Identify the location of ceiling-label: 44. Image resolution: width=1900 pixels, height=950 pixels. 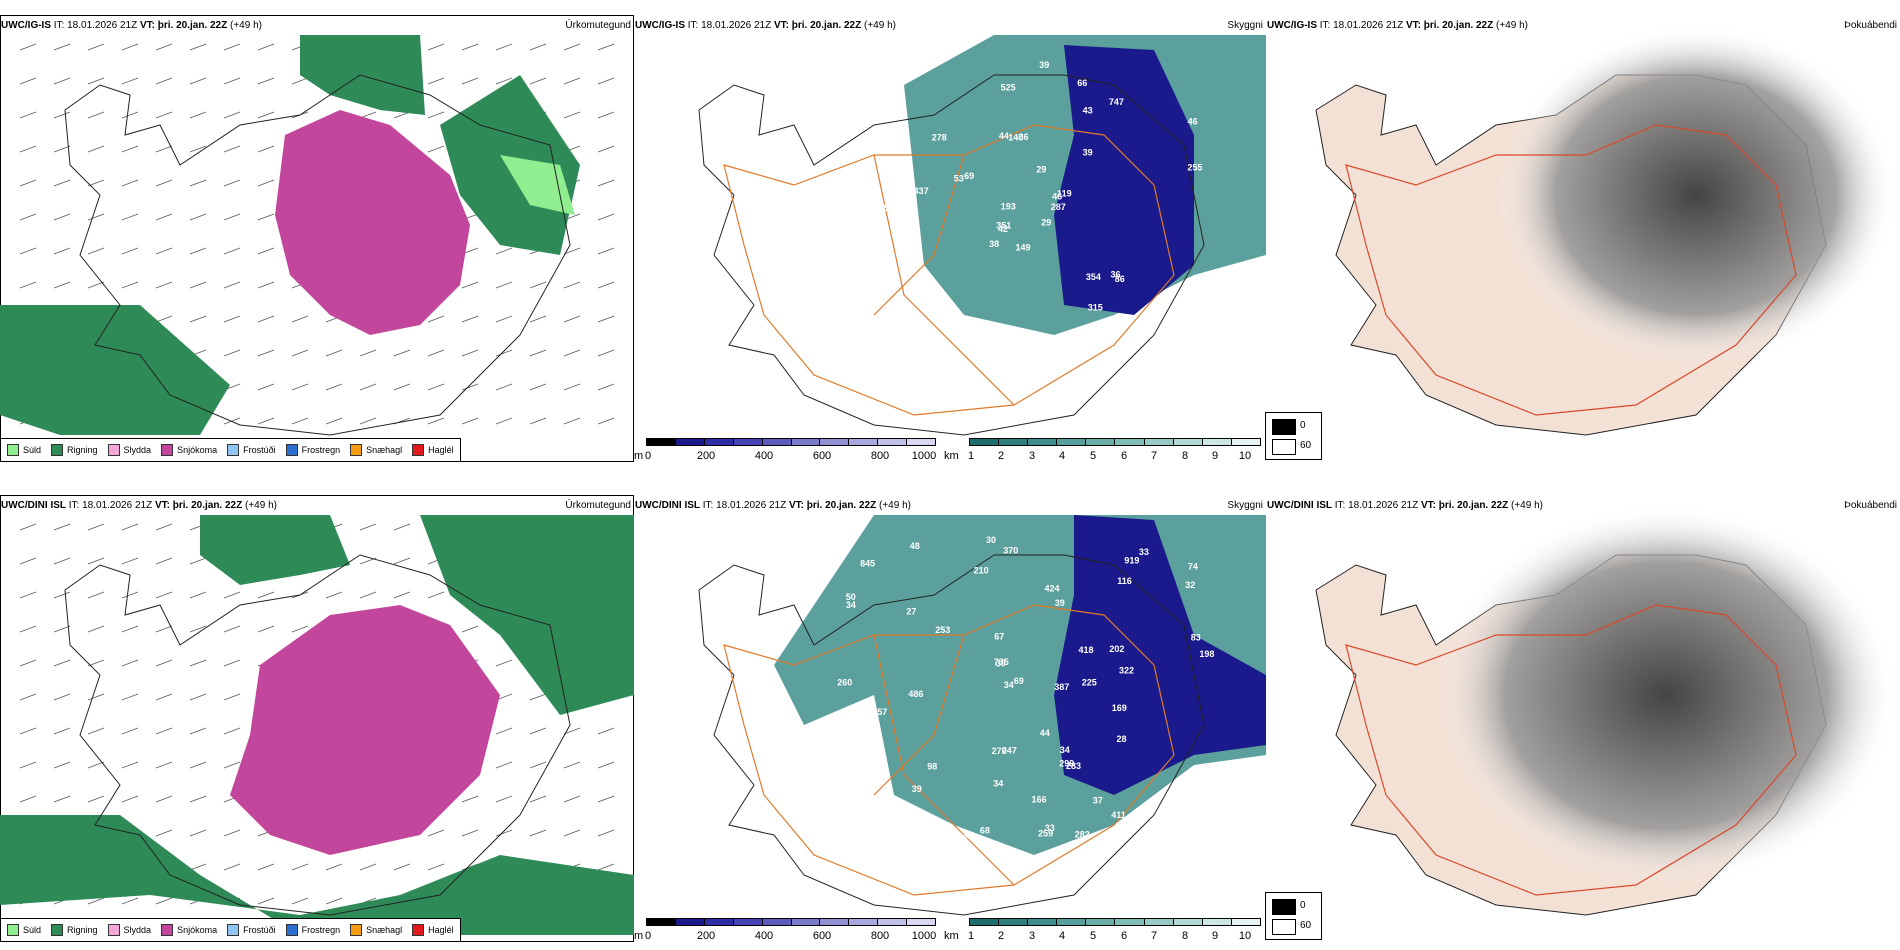
(1004, 136).